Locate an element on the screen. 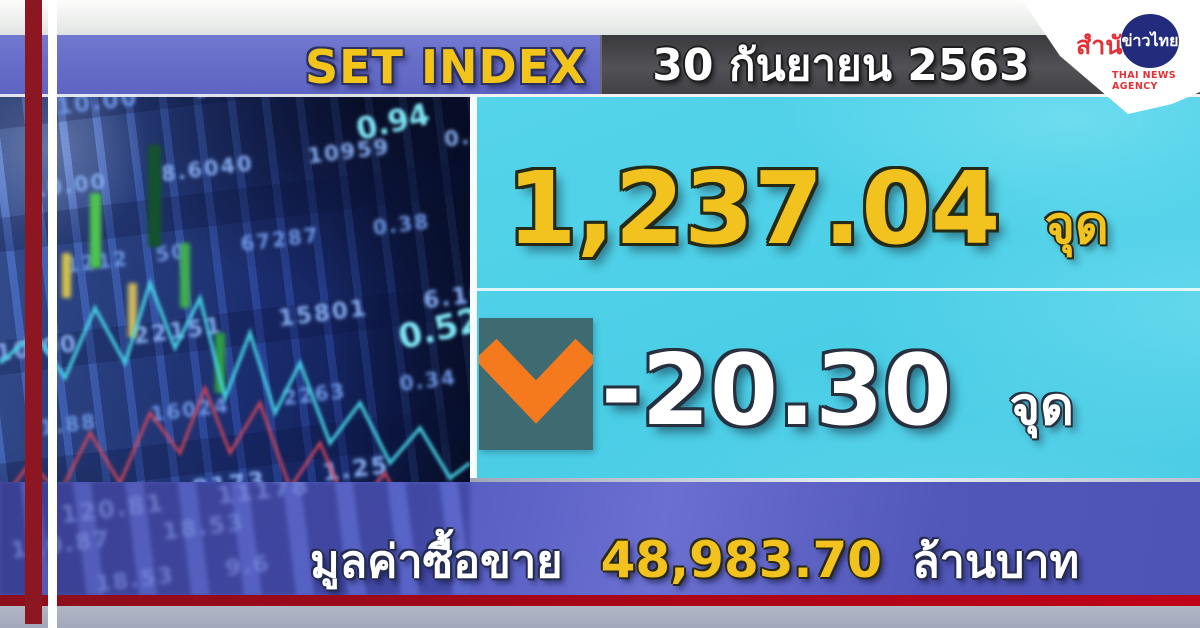 The image size is (1200, 628). photo-showthrough: 120.81 11178 110.87 18.53 18.53 9.6 is located at coordinates (235, 538).